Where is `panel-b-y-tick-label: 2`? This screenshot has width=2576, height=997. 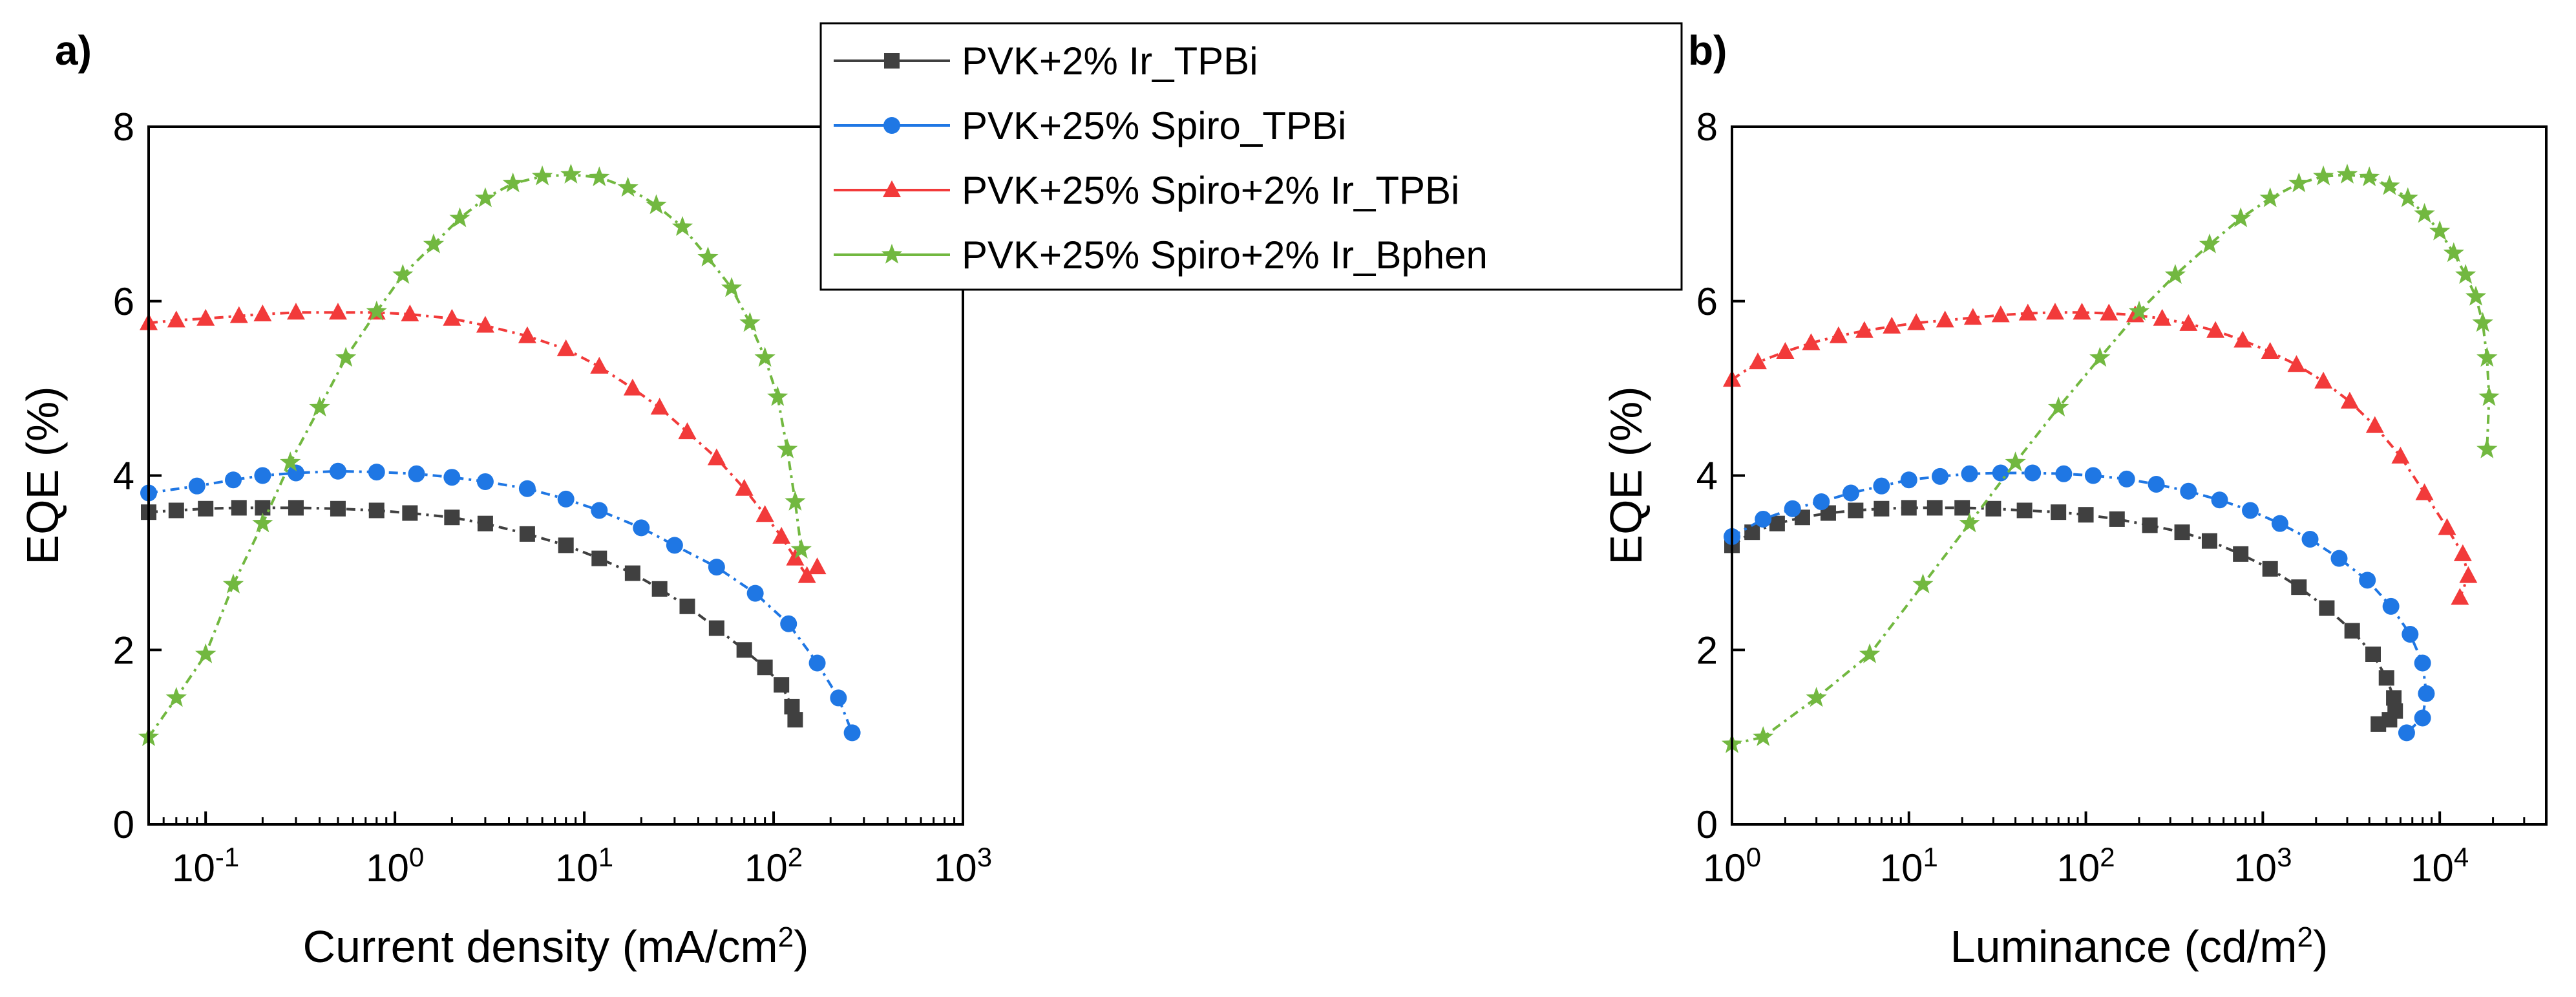 panel-b-y-tick-label: 2 is located at coordinates (1707, 650).